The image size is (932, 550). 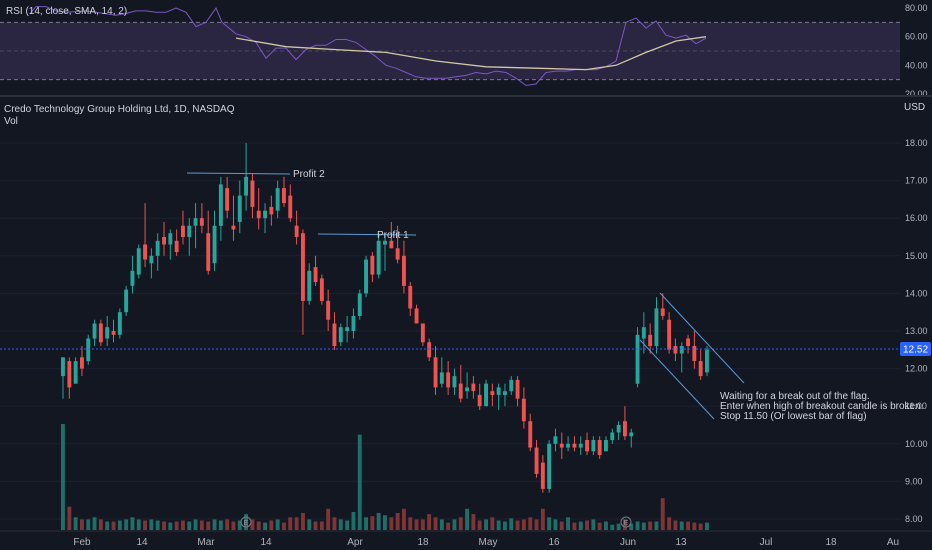 What do you see at coordinates (238, 173) in the screenshot?
I see `profit2-line` at bounding box center [238, 173].